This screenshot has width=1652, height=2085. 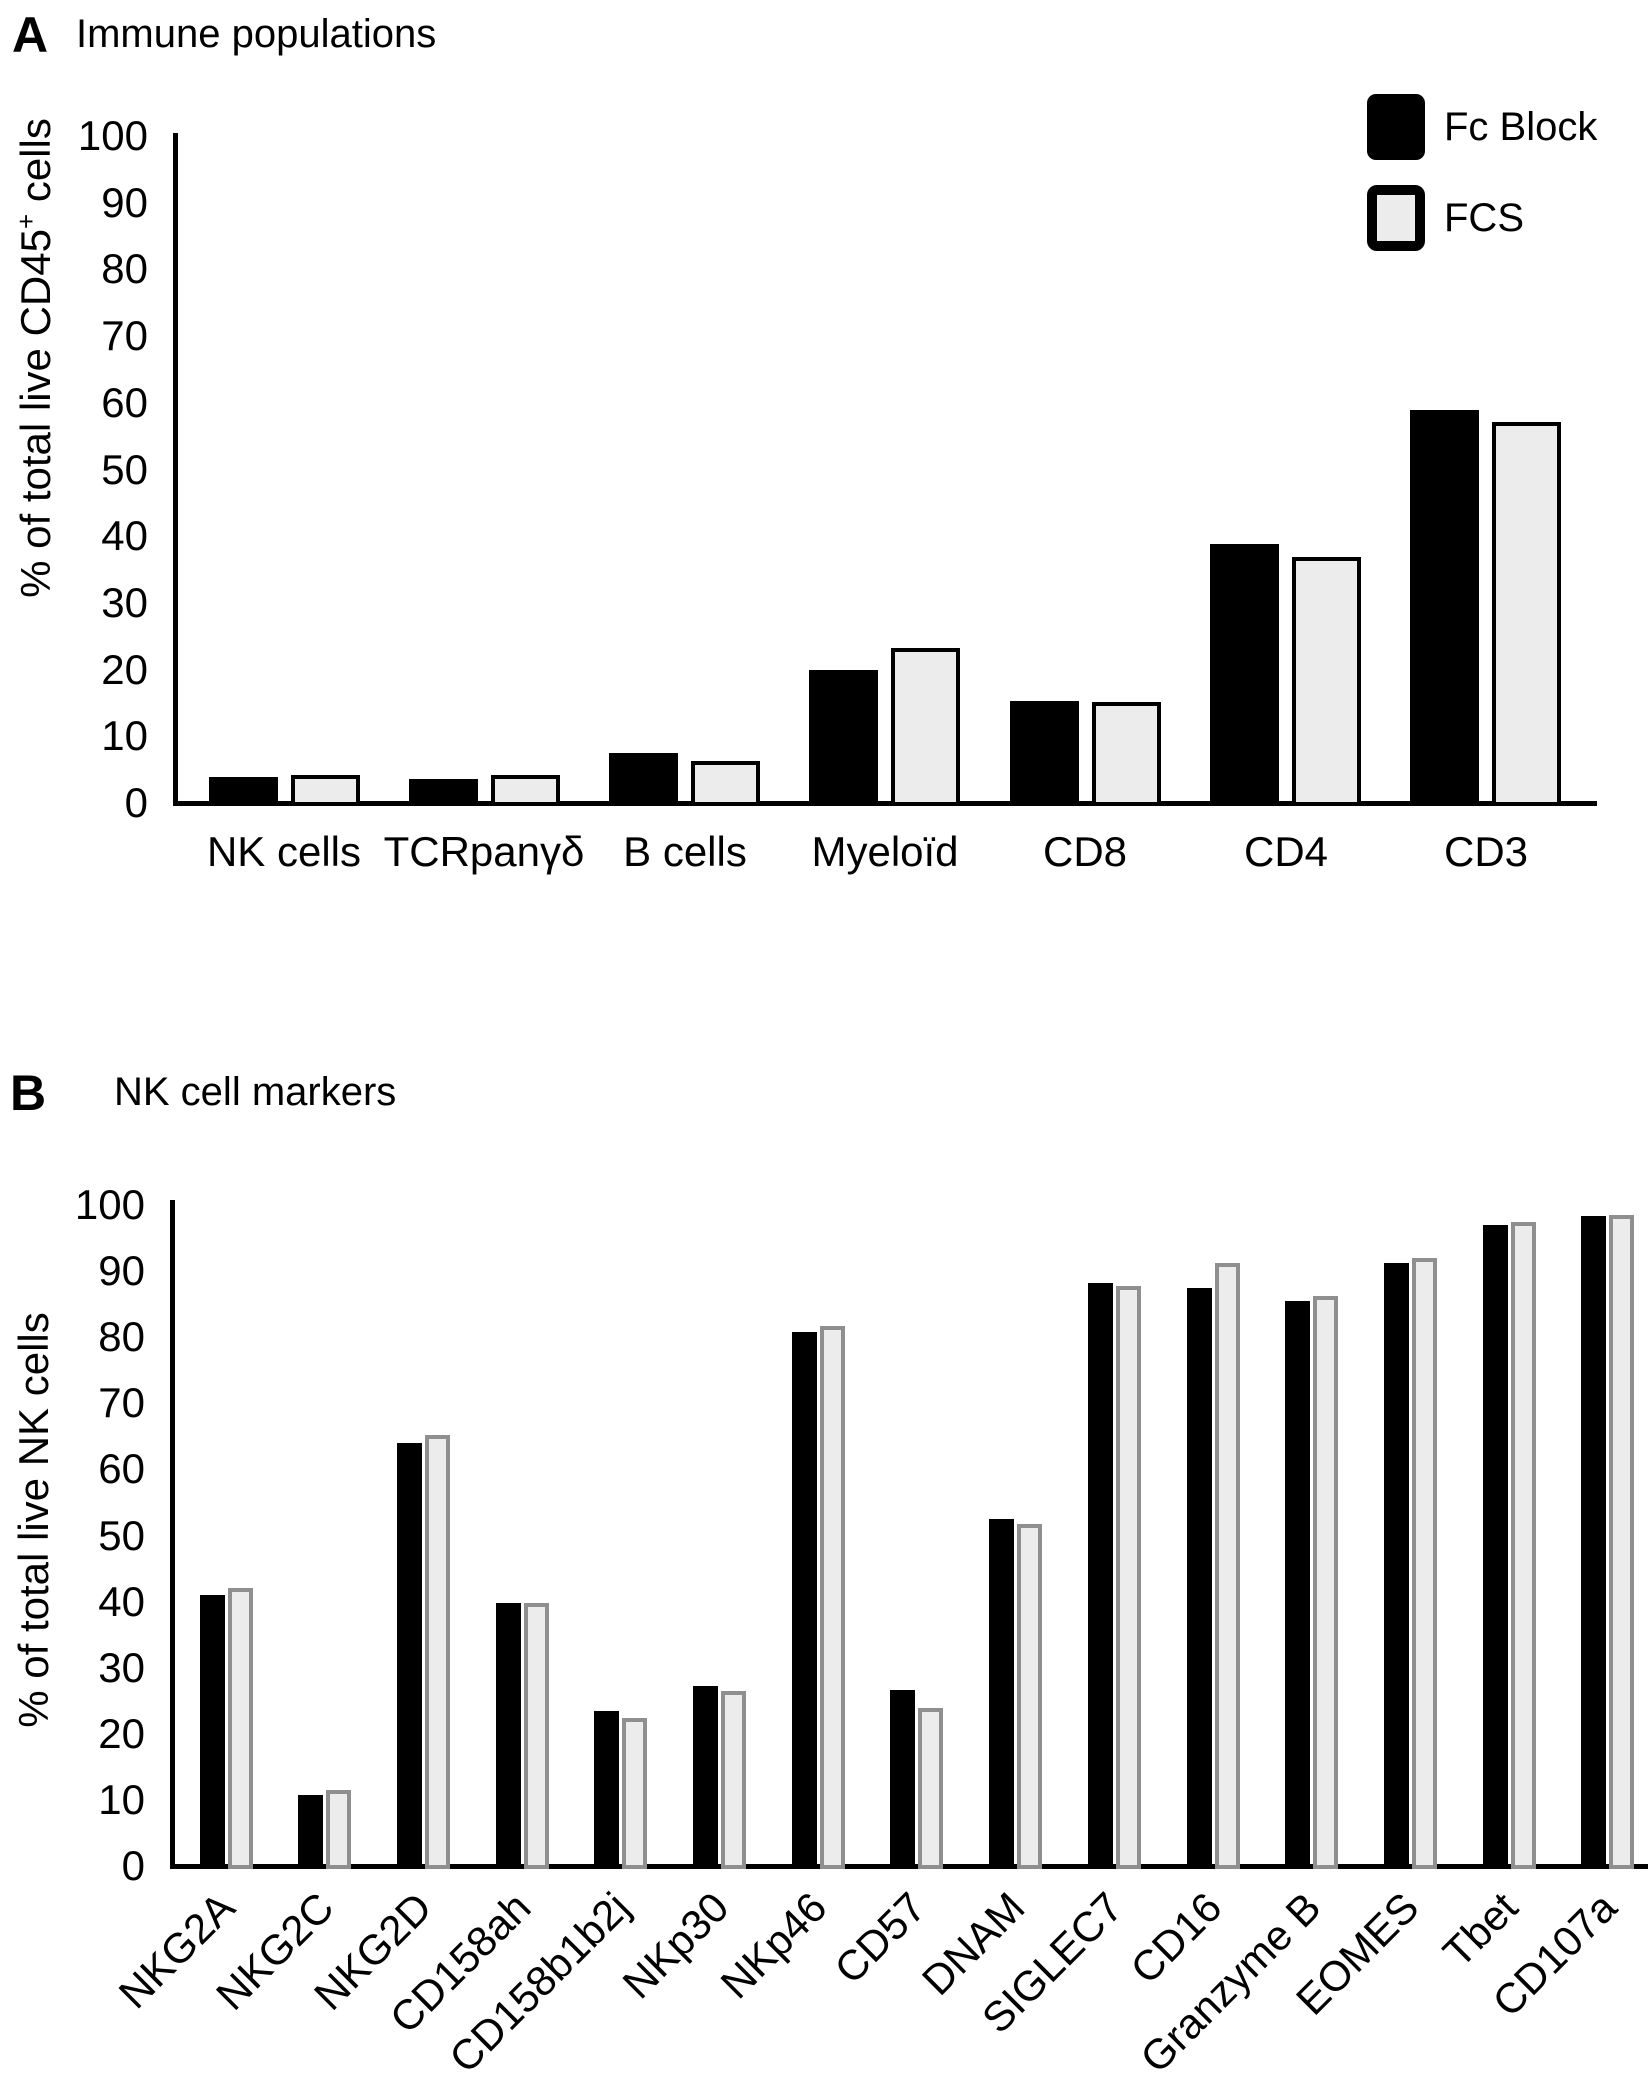 What do you see at coordinates (1521, 127) in the screenshot?
I see `legend-label-fc-block: Fc Block` at bounding box center [1521, 127].